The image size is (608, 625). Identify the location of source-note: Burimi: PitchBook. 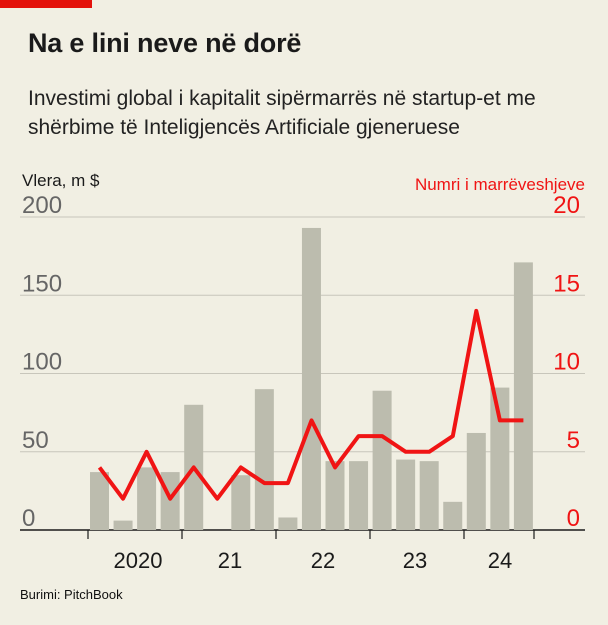
(71, 594).